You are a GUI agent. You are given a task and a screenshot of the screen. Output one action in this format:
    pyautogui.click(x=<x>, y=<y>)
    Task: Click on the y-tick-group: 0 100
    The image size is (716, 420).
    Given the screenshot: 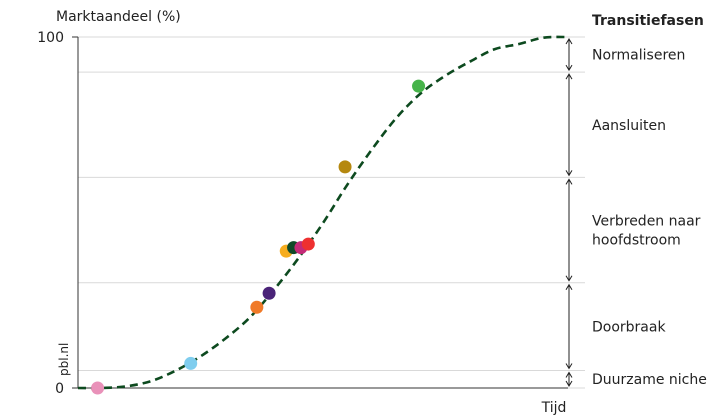 What is the action you would take?
    pyautogui.click(x=57, y=213)
    